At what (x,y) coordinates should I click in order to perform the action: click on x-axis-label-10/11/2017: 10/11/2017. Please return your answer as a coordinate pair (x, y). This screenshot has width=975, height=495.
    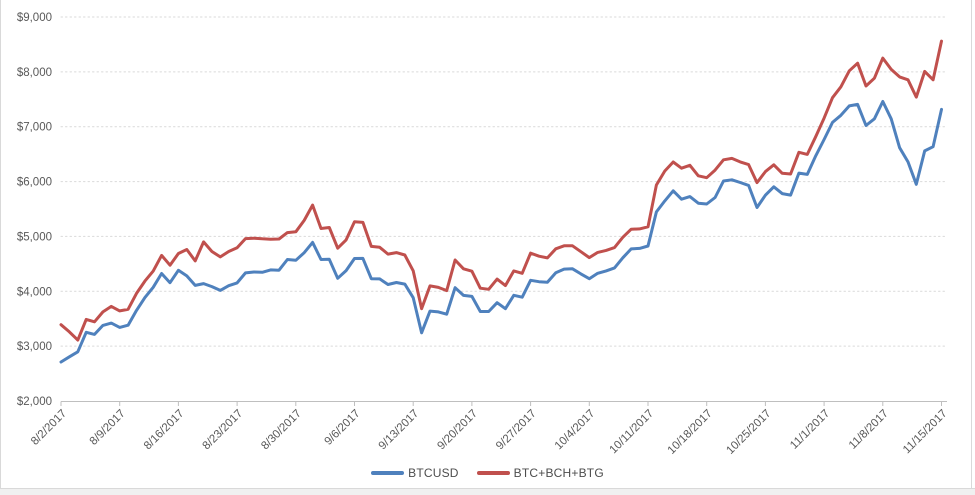
    Looking at the image, I should click on (632, 432).